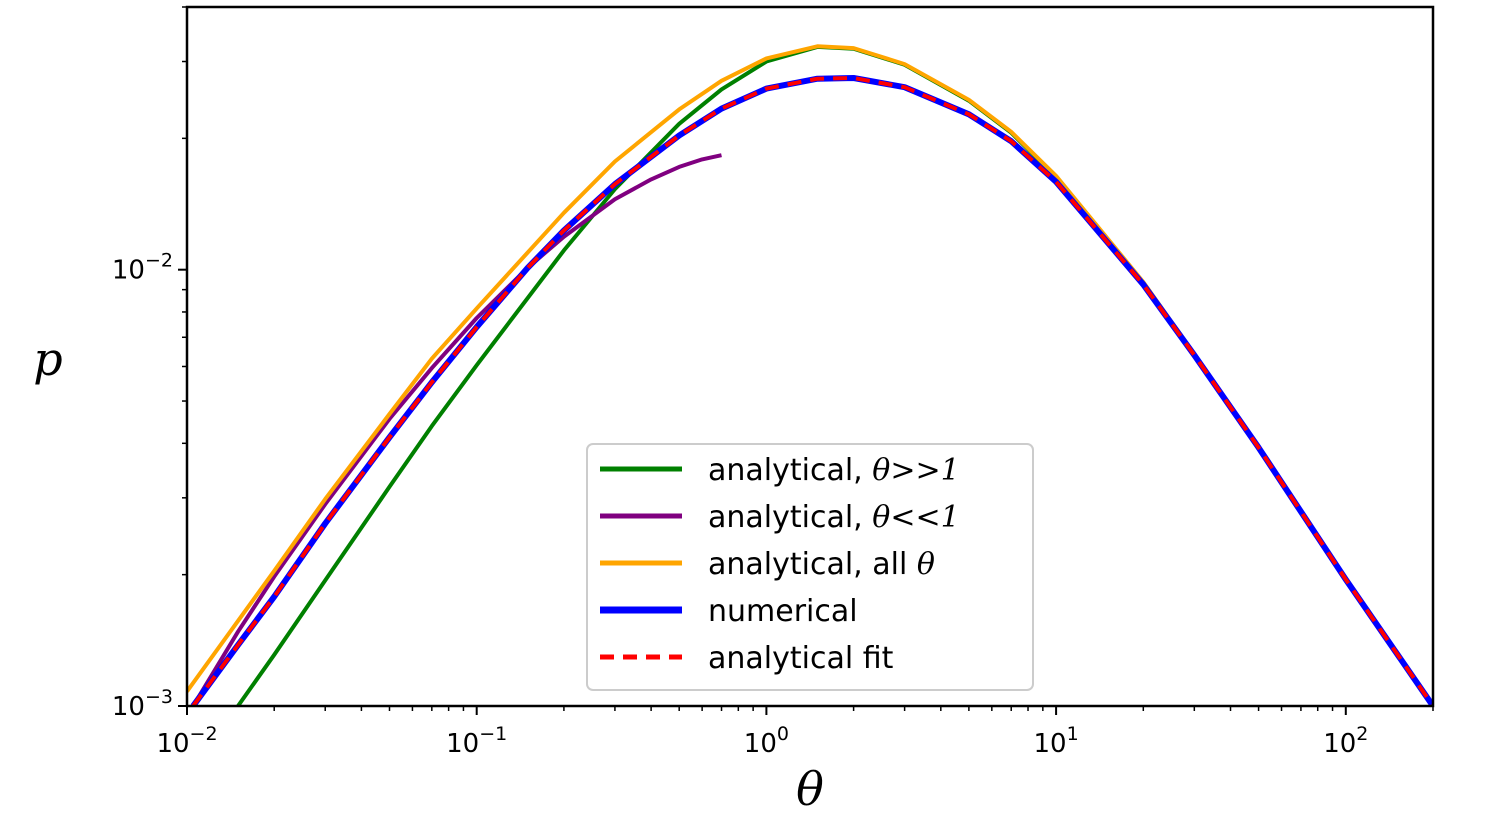 The width and height of the screenshot is (1500, 813). What do you see at coordinates (142, 704) in the screenshot?
I see `y-tick-label-0: 10⁻³` at bounding box center [142, 704].